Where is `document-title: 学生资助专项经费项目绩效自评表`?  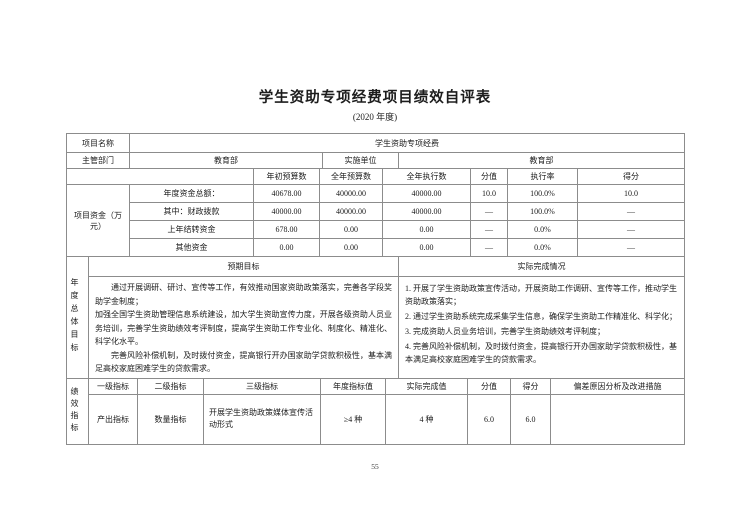
document-title: 学生资助专项经费项目绩效自评表 is located at coordinates (375, 98).